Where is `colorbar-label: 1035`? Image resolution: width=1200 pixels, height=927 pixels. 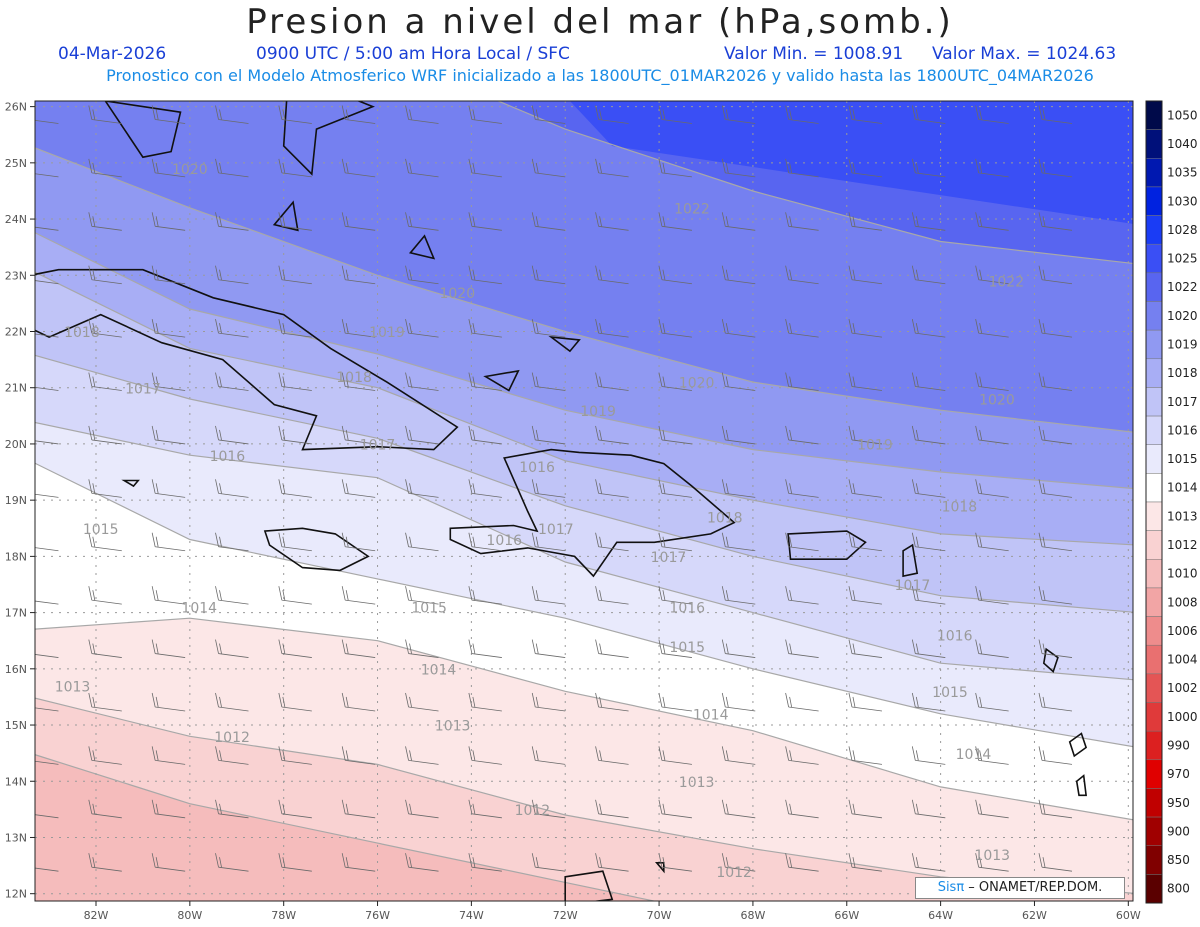
colorbar-label: 1035 is located at coordinates (1182, 173).